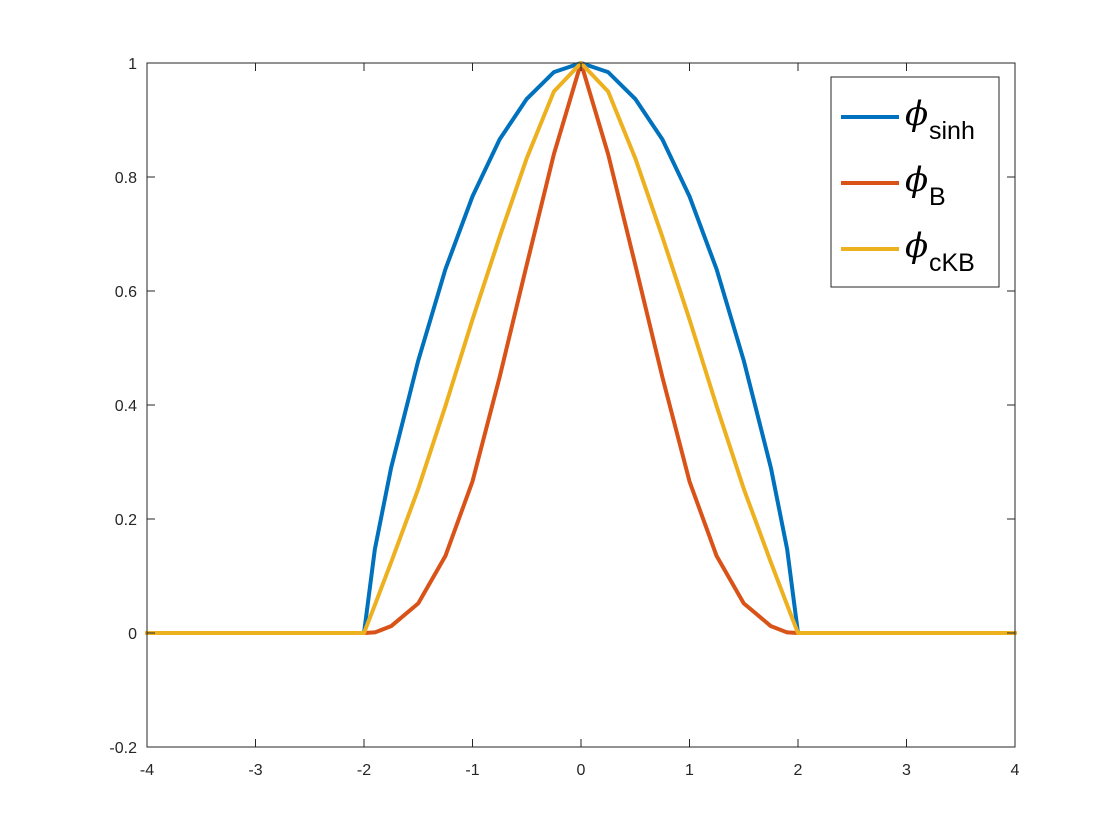 The image size is (1120, 840). What do you see at coordinates (132, 64) in the screenshot?
I see `y-tick-label: 1` at bounding box center [132, 64].